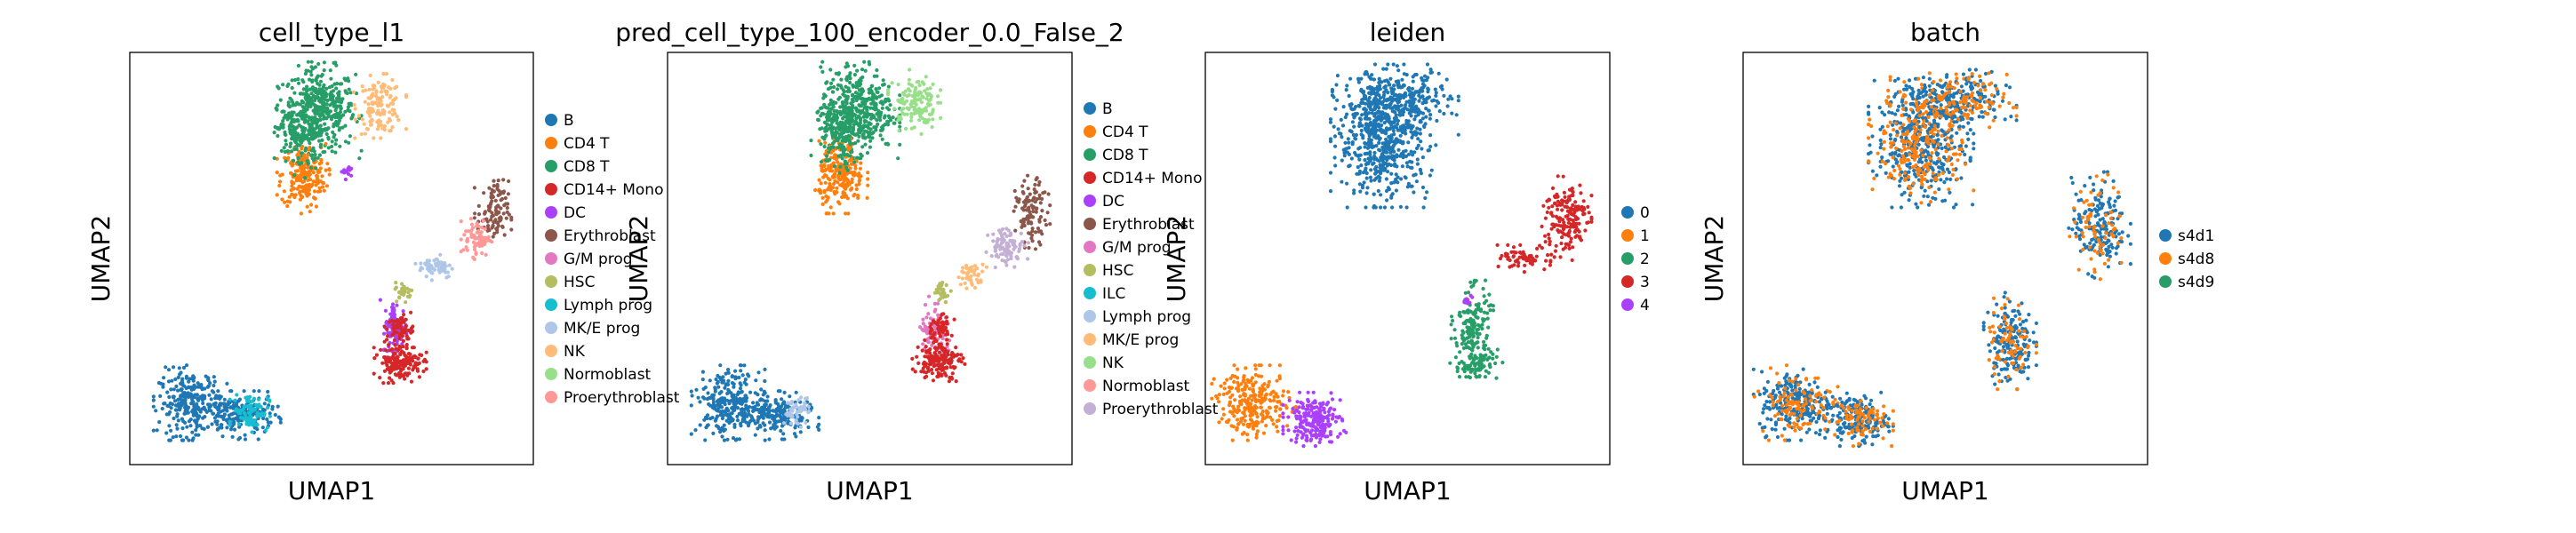 The width and height of the screenshot is (2576, 533). I want to click on legend-item: Normoblast, so click(598, 375).